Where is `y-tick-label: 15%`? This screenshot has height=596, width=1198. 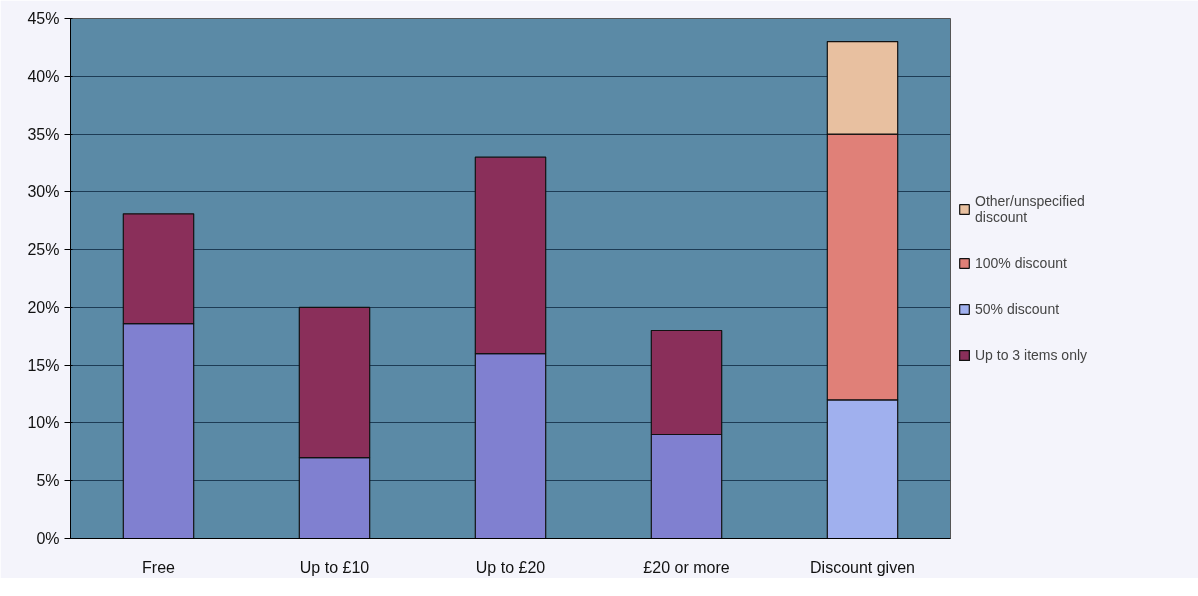
y-tick-label: 15% is located at coordinates (43, 365).